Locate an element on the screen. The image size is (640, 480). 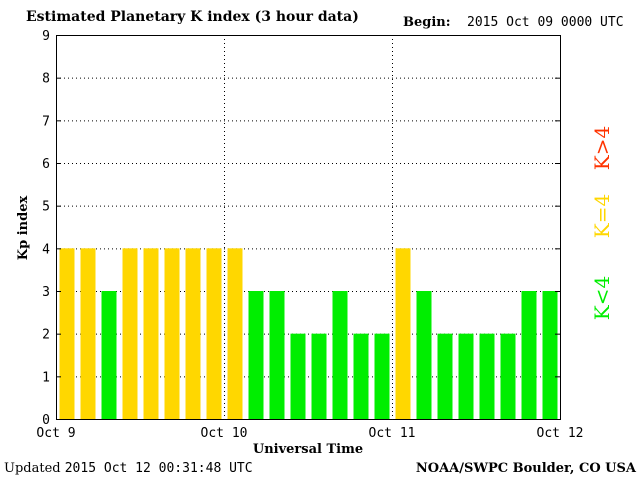
y-tick-label: 7 is located at coordinates (46, 121).